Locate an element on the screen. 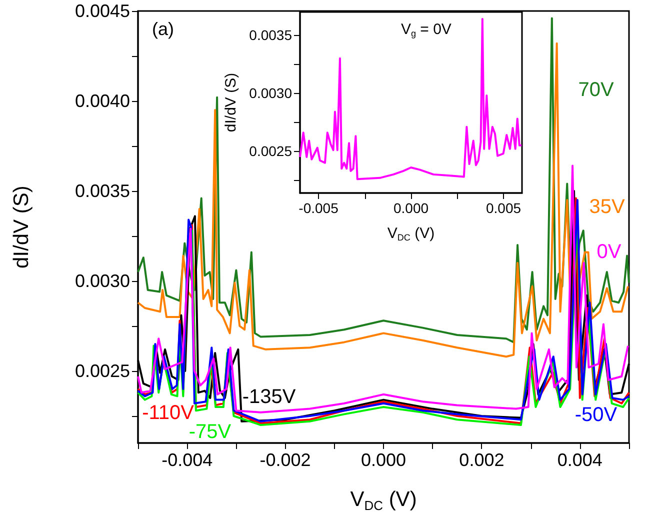  series-label: 70V is located at coordinates (596, 90).